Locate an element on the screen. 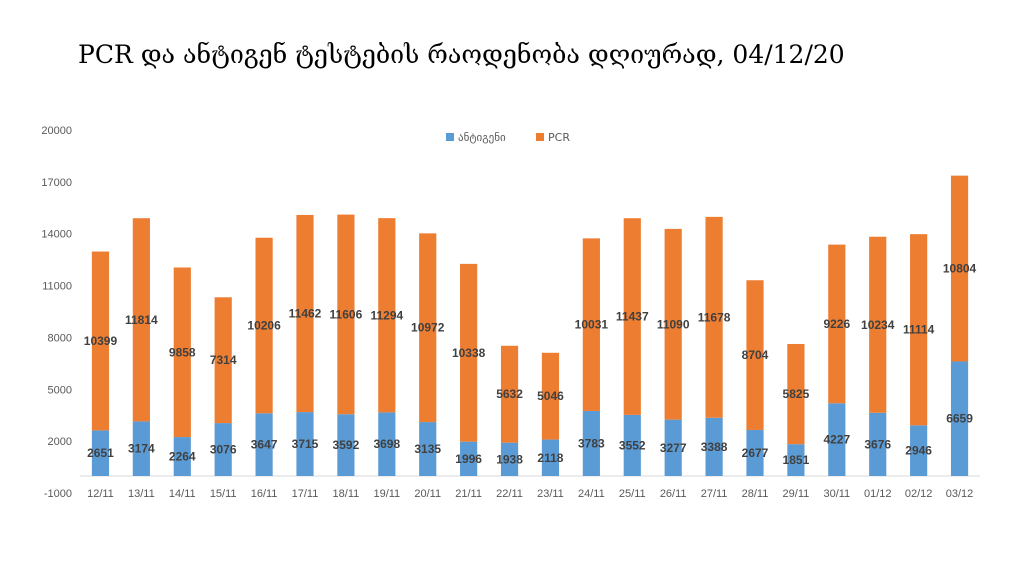 This screenshot has width=1024, height=576. data-label: 11114 is located at coordinates (919, 330).